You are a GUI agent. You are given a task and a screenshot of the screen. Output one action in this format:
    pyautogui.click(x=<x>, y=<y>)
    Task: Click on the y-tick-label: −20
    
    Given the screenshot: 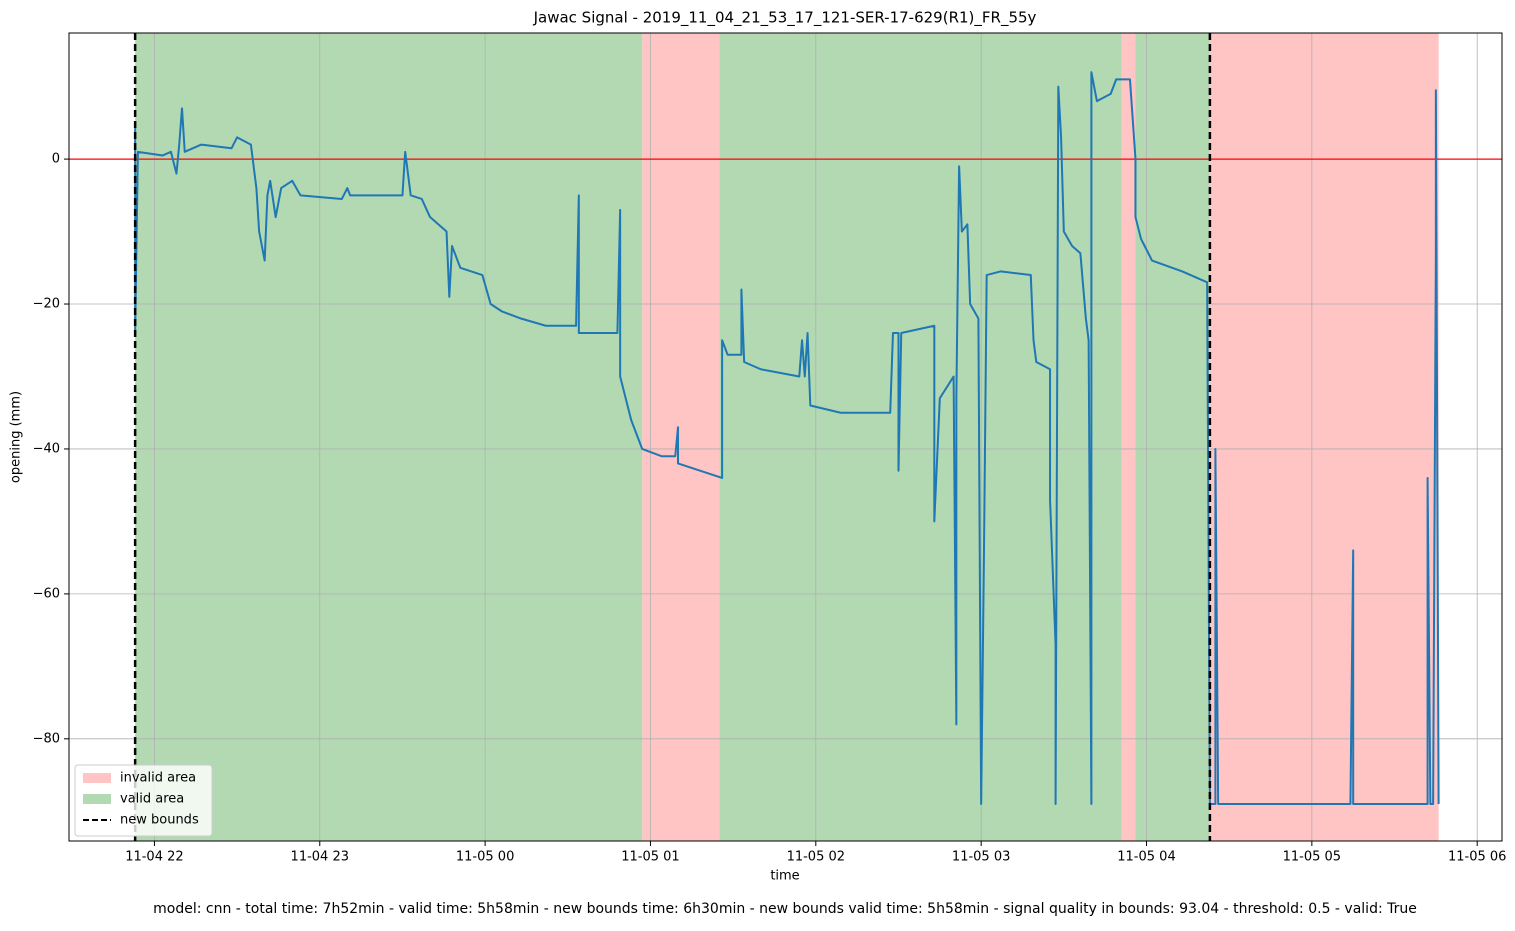 What is the action you would take?
    pyautogui.click(x=46, y=304)
    